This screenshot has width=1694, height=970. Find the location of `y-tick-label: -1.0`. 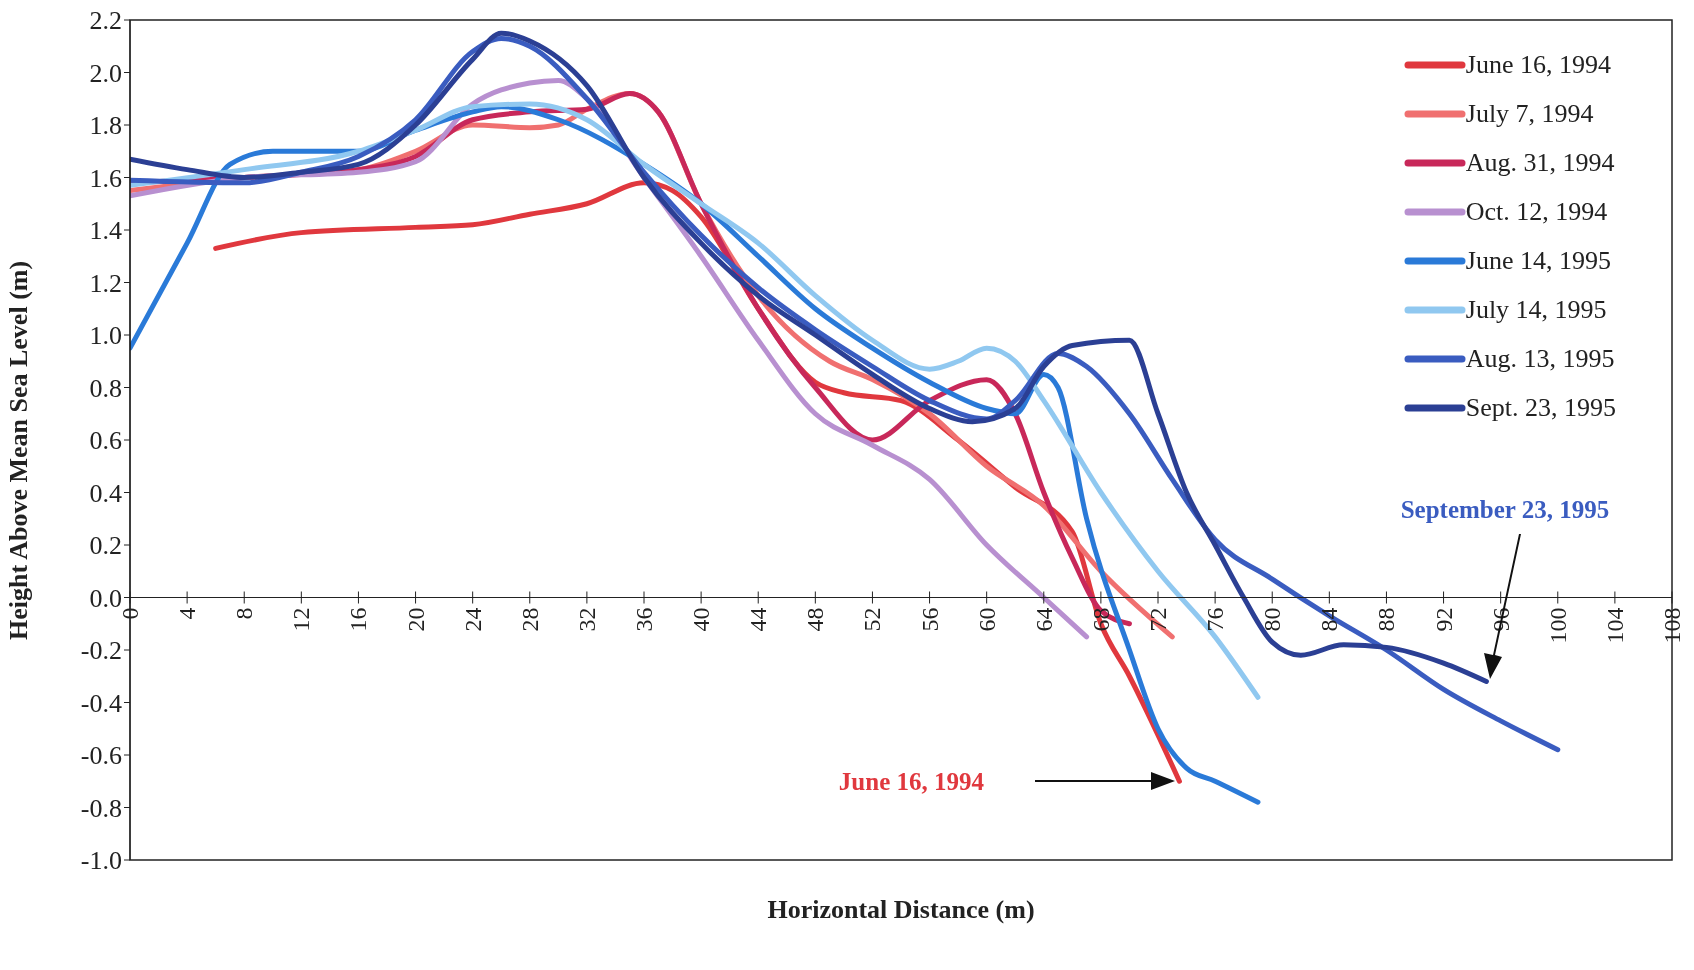

y-tick-label: -1.0 is located at coordinates (101, 861).